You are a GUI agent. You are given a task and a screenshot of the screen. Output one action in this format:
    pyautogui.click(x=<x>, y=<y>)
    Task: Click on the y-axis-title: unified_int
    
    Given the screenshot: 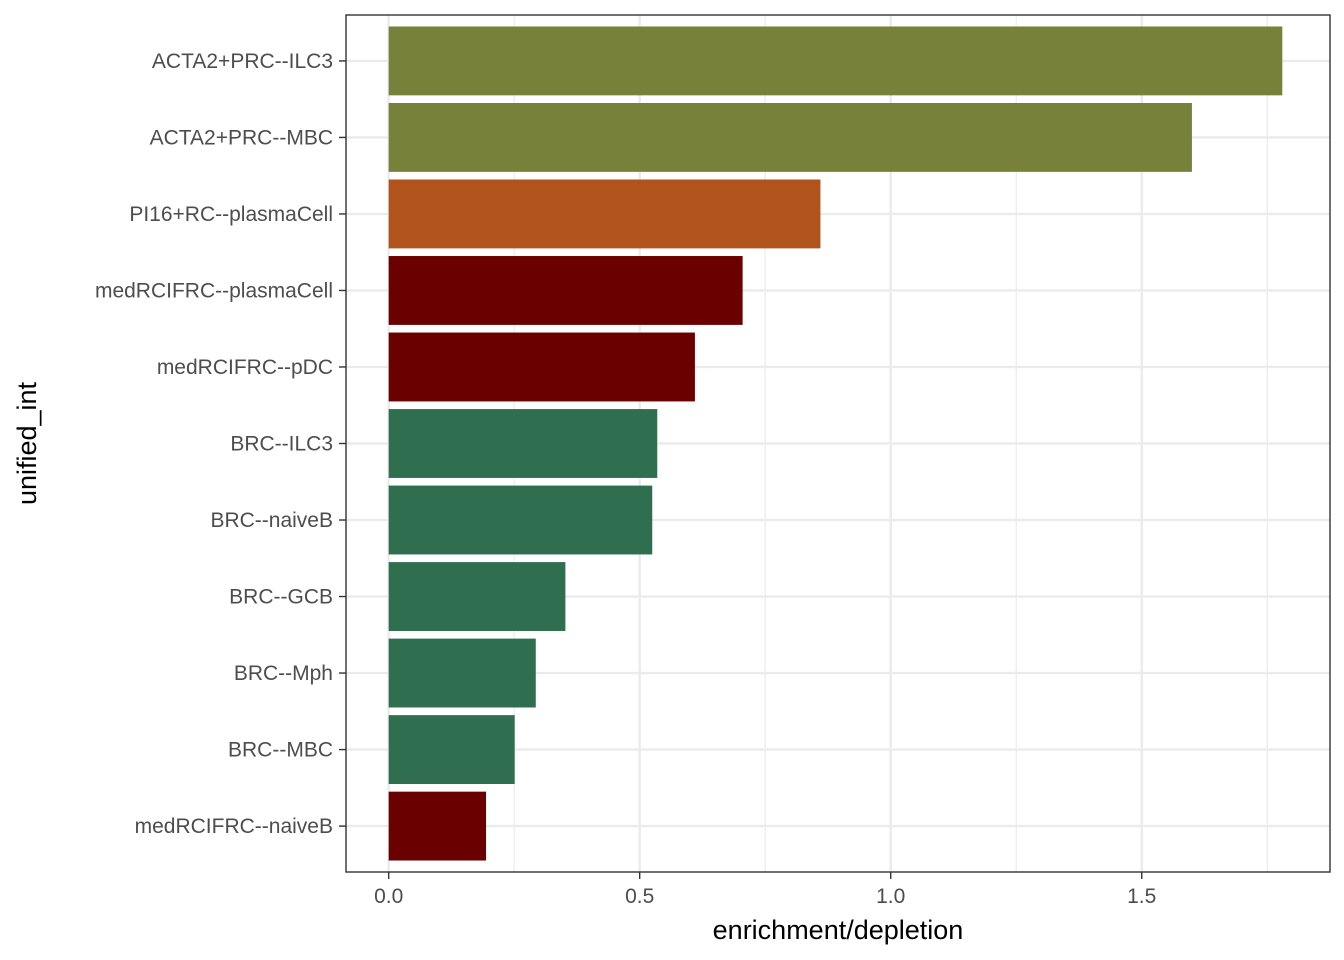 What is the action you would take?
    pyautogui.click(x=27, y=443)
    